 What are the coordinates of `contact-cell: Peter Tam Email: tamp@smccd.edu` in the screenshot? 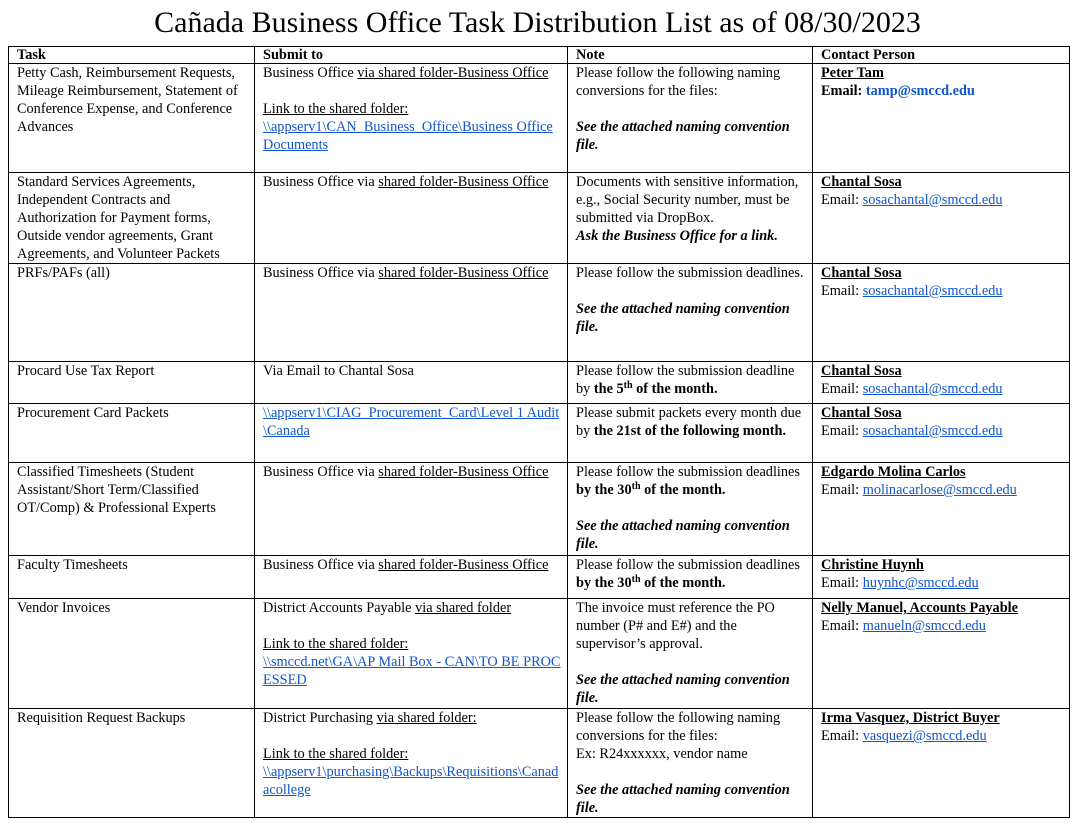 It's located at (941, 118).